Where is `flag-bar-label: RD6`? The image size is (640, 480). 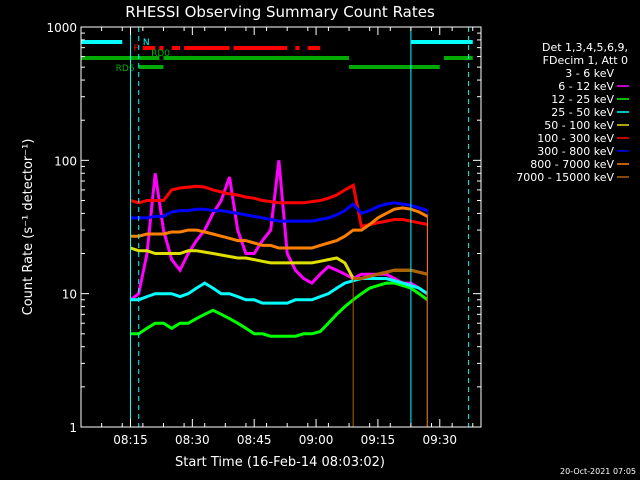 flag-bar-label: RD6 is located at coordinates (125, 69).